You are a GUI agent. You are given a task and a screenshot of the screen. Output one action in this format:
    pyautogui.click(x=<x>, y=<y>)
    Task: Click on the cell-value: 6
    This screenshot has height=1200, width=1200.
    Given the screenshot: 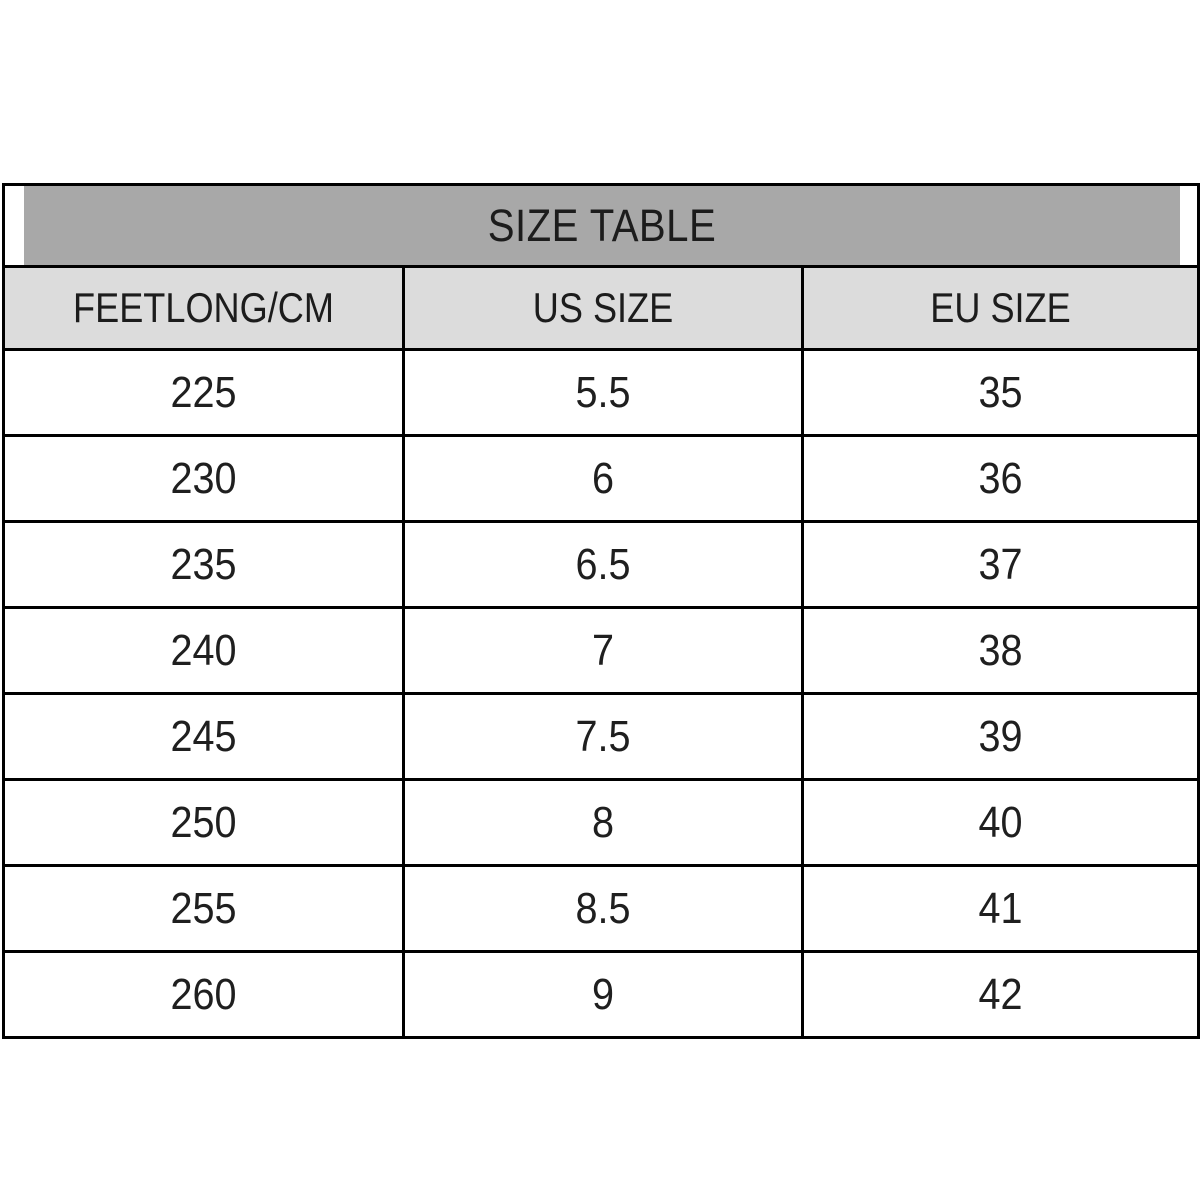 What is the action you would take?
    pyautogui.click(x=603, y=478)
    